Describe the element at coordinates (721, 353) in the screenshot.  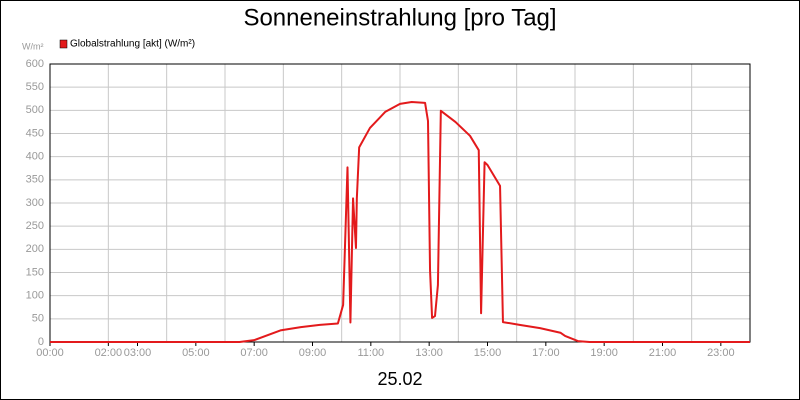
I see `x-tick-label: 23:00` at that location.